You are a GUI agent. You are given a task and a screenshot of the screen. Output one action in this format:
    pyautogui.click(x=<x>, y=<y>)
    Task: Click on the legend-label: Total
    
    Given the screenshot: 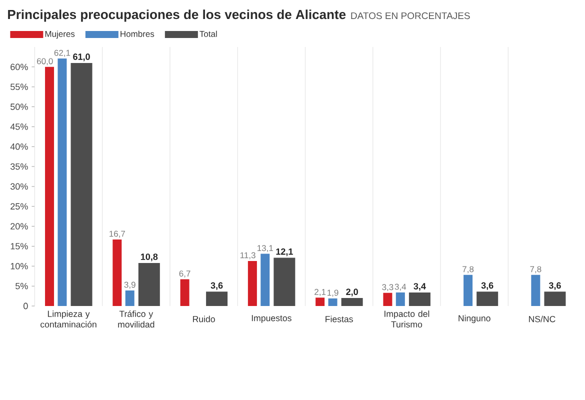 What is the action you would take?
    pyautogui.click(x=208, y=33)
    